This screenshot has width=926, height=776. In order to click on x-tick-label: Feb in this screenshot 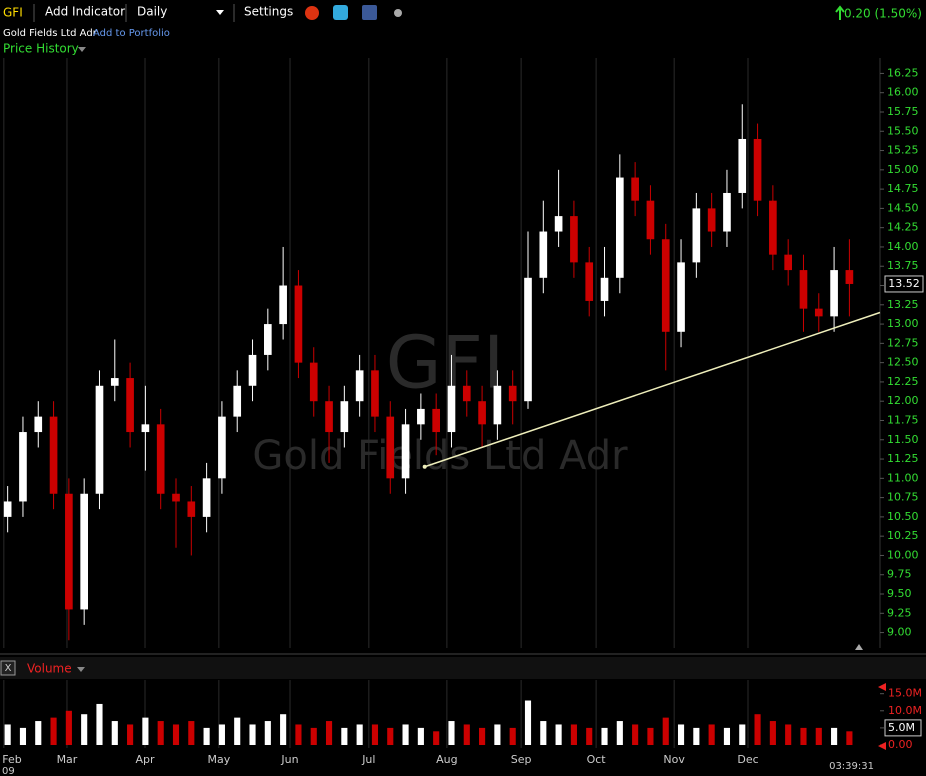, I will do `click(11, 759)`.